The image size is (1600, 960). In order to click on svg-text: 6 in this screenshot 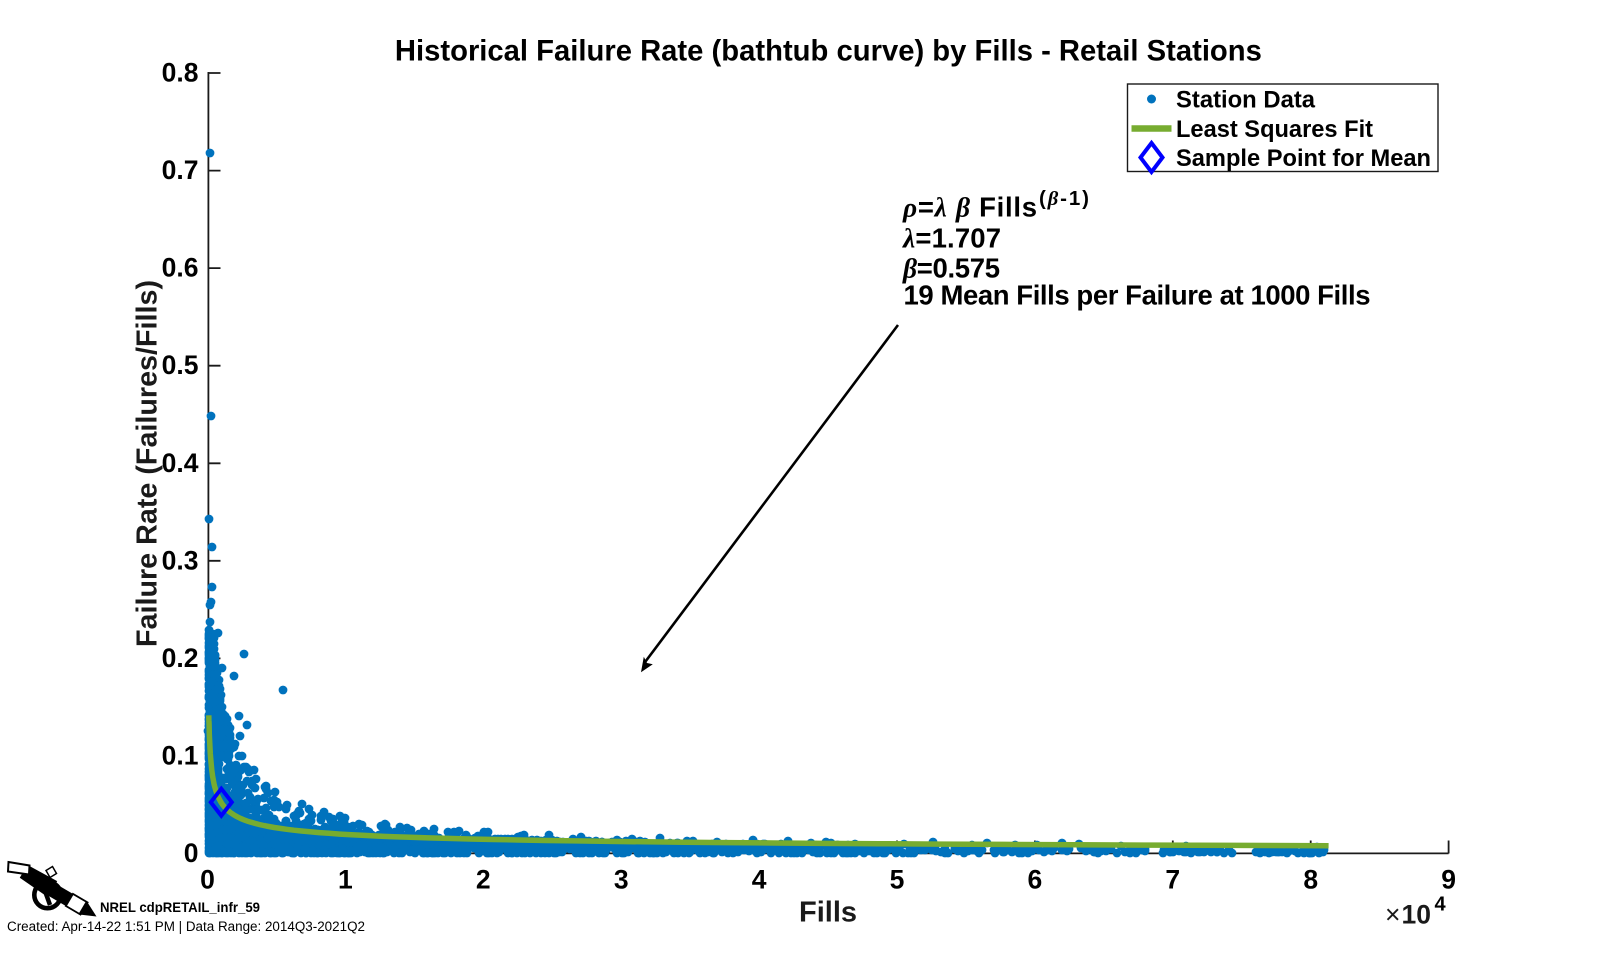, I will do `click(1035, 879)`.